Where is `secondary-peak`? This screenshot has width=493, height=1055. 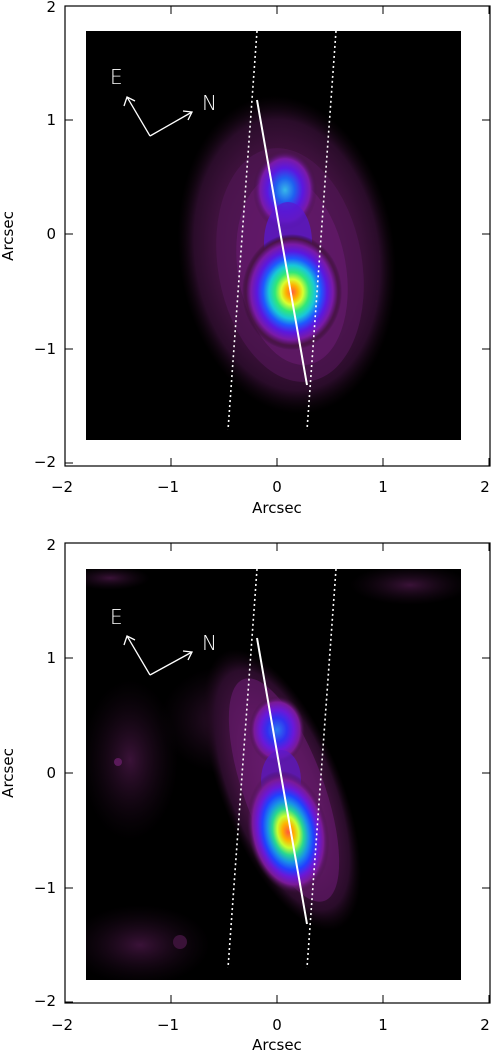 secondary-peak is located at coordinates (277, 730).